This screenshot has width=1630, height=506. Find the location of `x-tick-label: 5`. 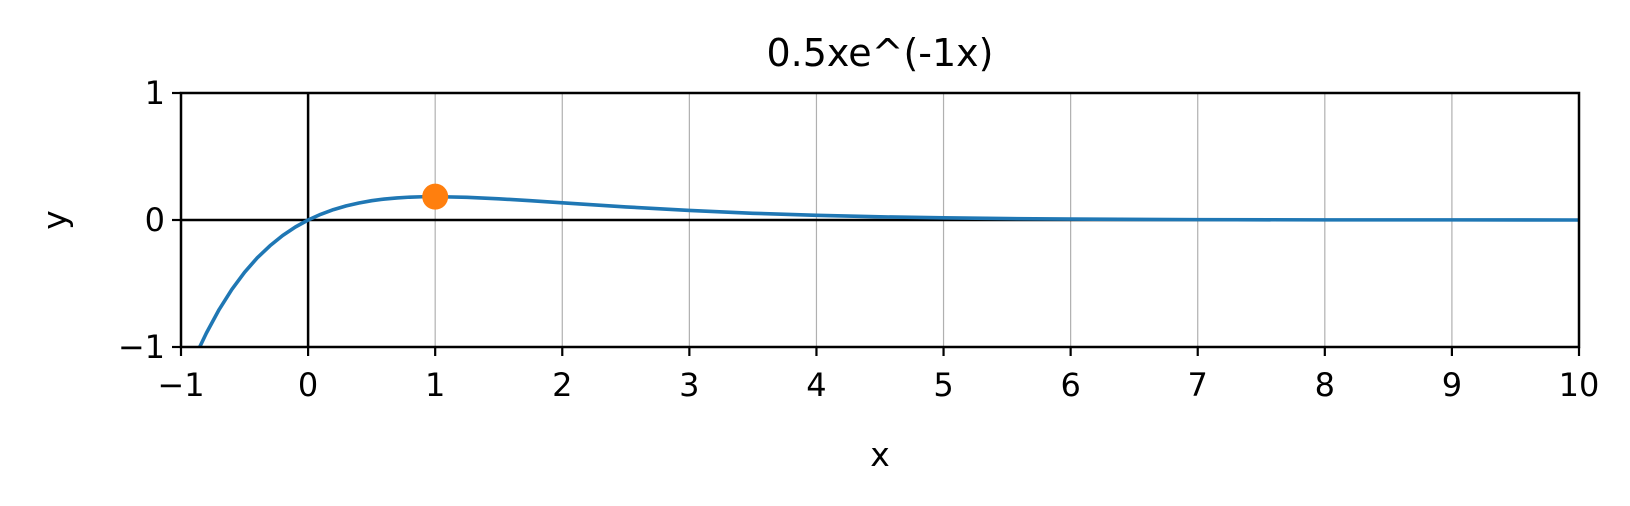

x-tick-label: 5 is located at coordinates (943, 385).